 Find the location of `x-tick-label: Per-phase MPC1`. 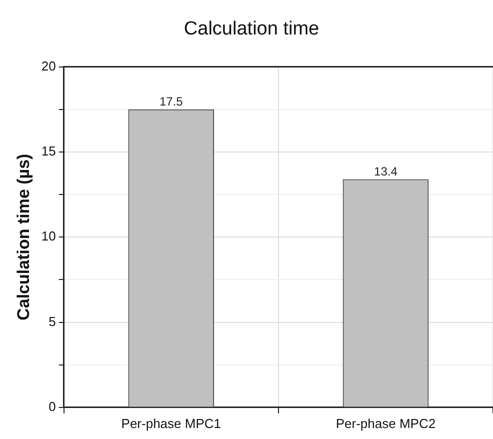

x-tick-label: Per-phase MPC1 is located at coordinates (171, 423).